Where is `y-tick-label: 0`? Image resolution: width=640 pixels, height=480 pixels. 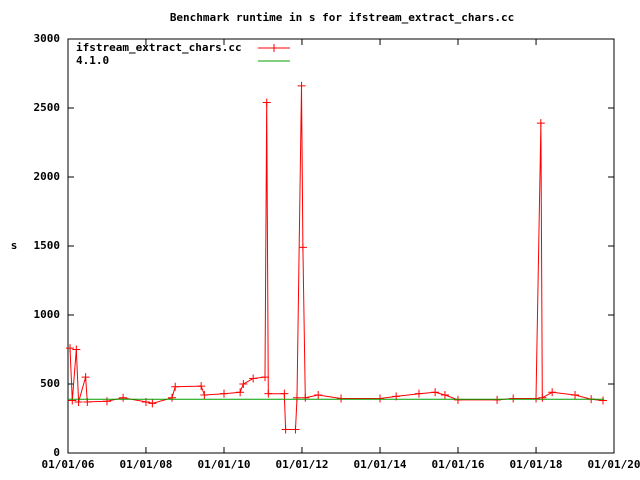
y-tick-label: 0 is located at coordinates (56, 452).